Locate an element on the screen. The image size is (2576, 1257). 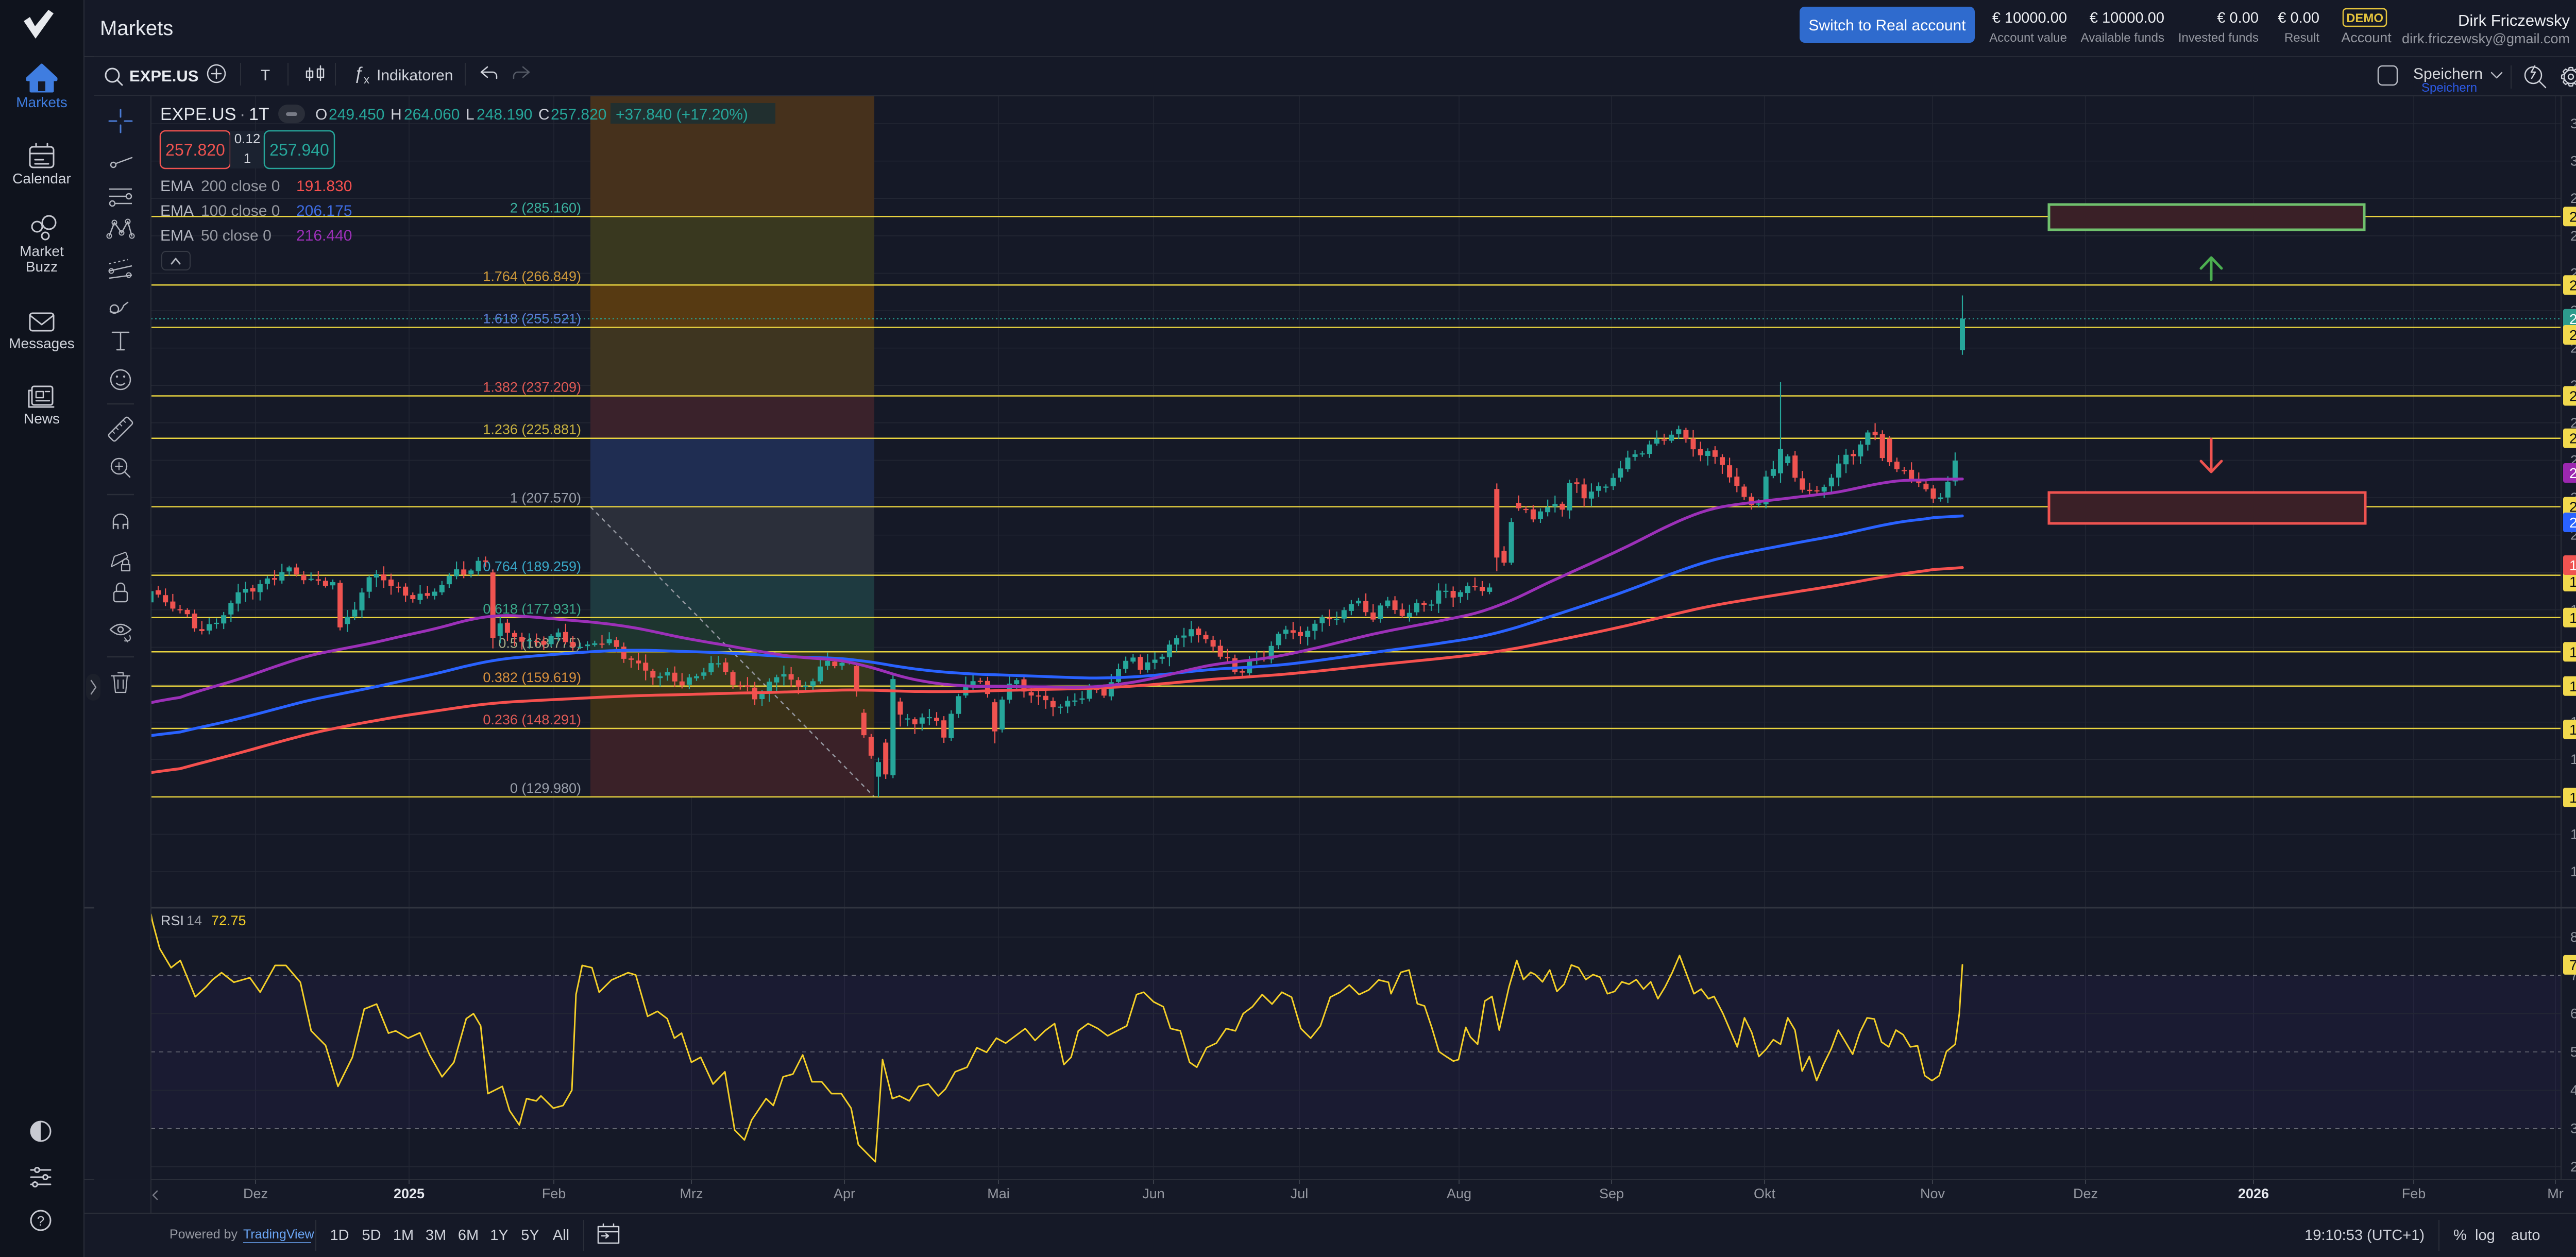
svg-text: 200.000 is located at coordinates (2573, 535).